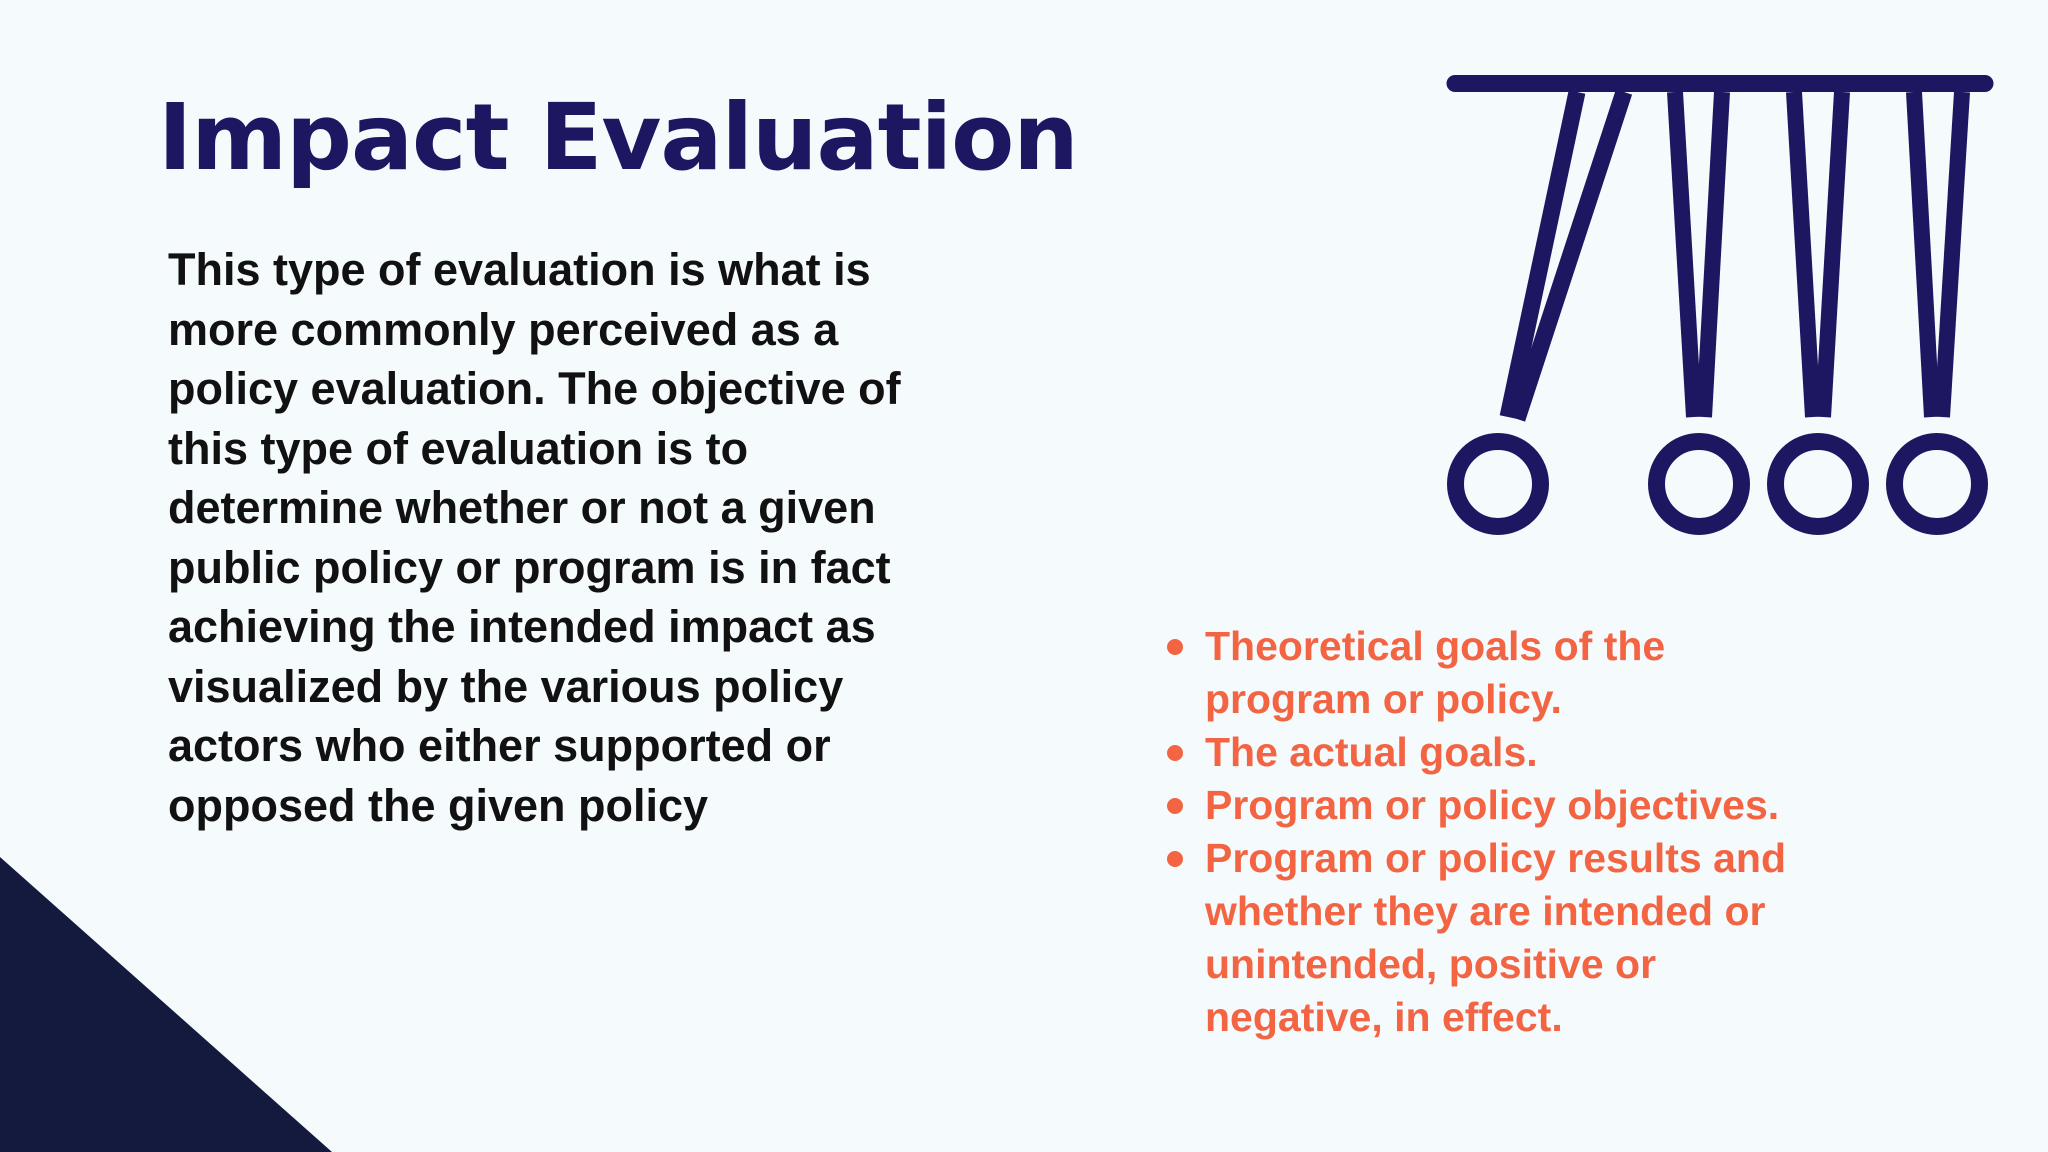  What do you see at coordinates (166, 1004) in the screenshot?
I see `corner-triangle-decoration` at bounding box center [166, 1004].